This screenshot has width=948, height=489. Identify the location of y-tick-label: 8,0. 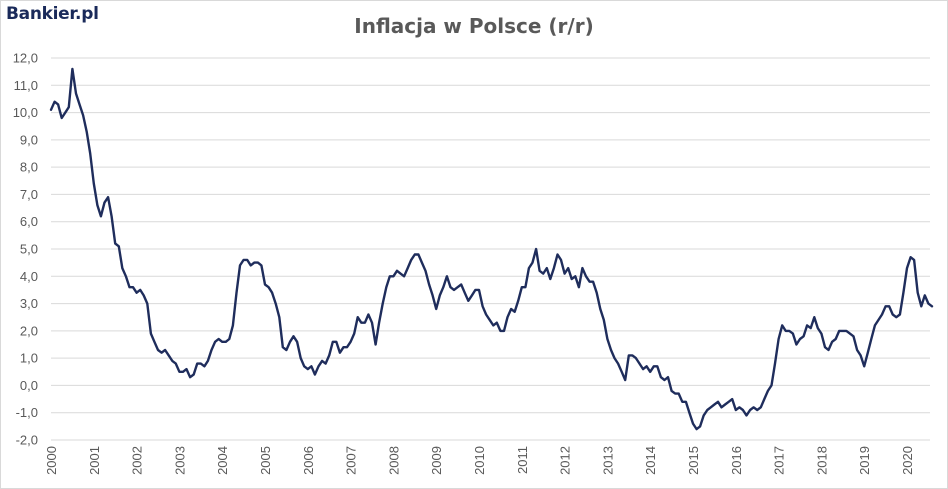
(29, 167).